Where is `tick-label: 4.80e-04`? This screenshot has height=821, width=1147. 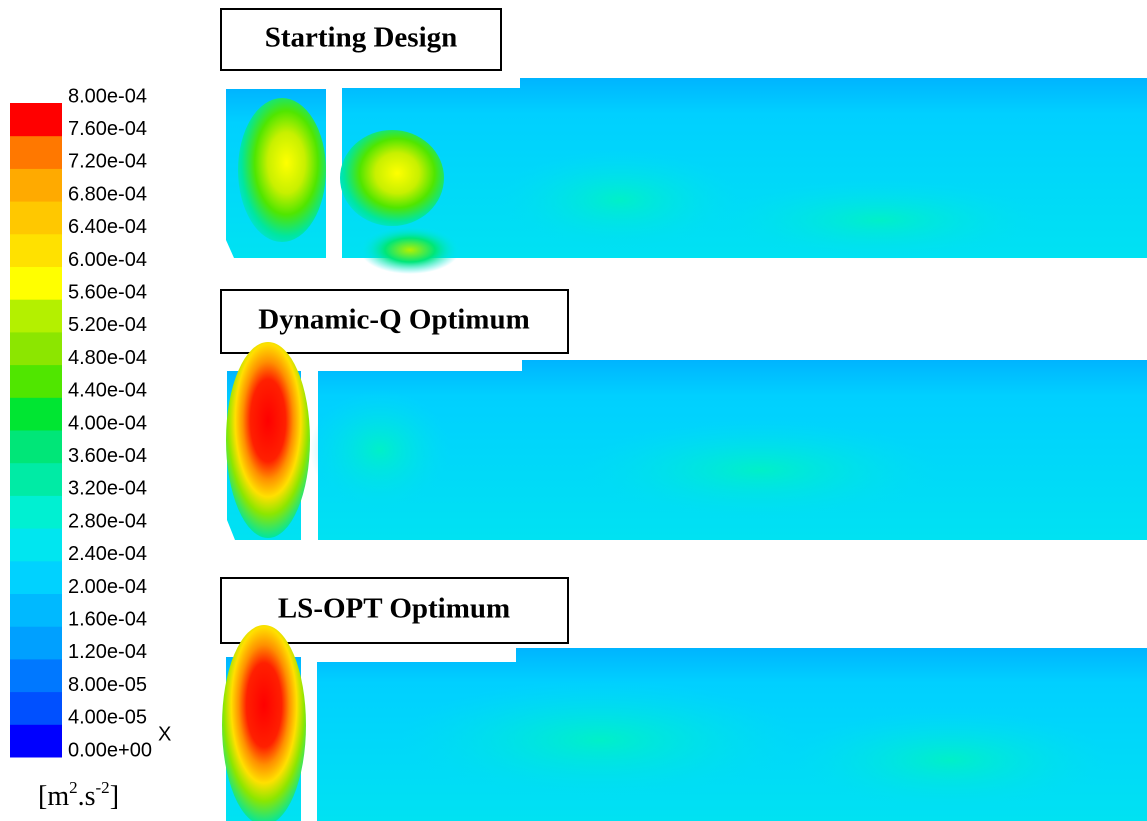
tick-label: 4.80e-04 is located at coordinates (107, 358).